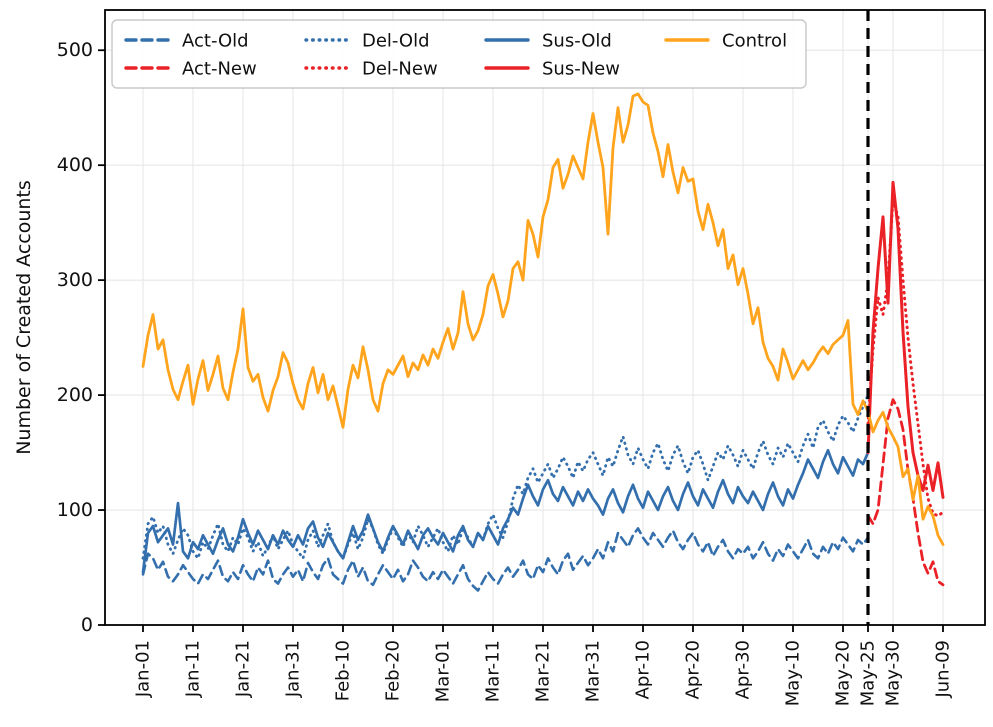  I want to click on series-act-old-line, so click(505, 559).